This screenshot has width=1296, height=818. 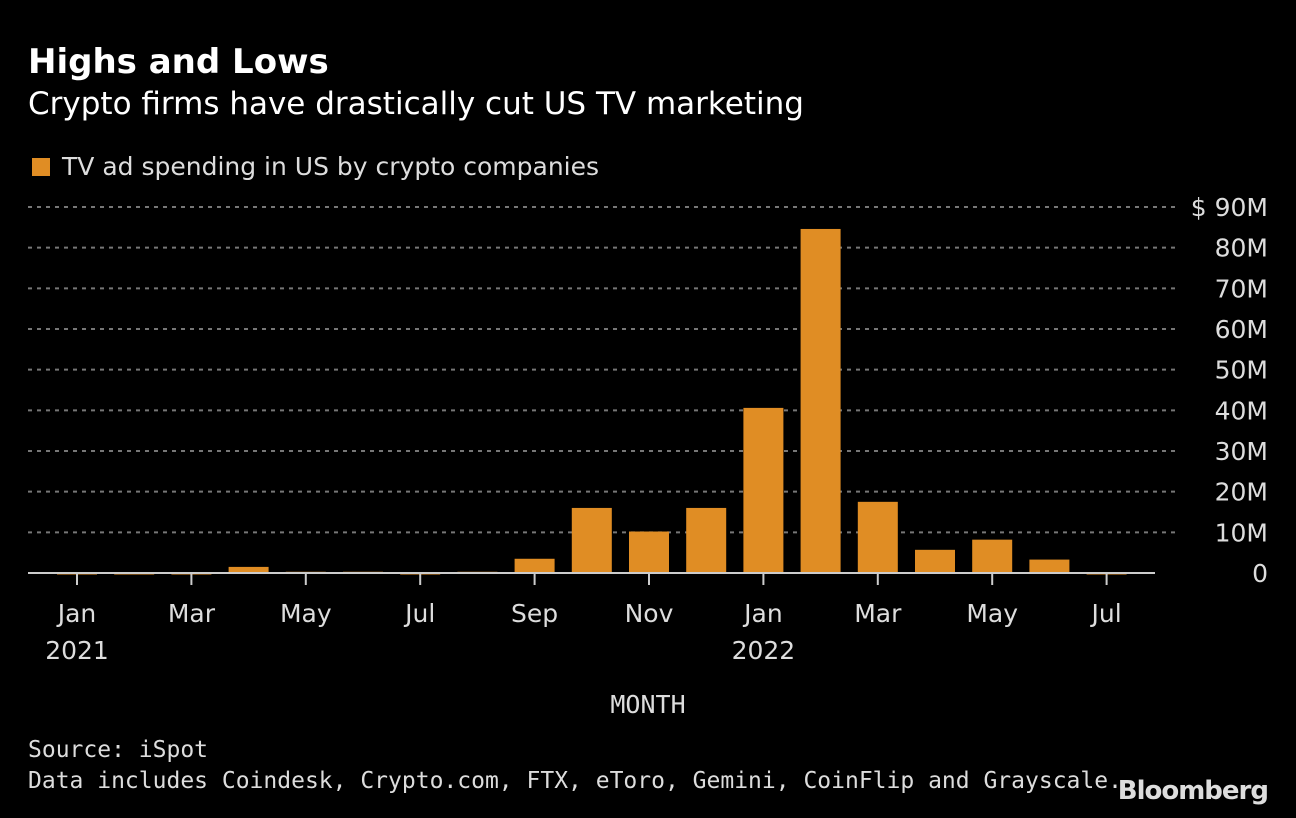 What do you see at coordinates (1193, 791) in the screenshot?
I see `bloomberg-logo: Bloomberg` at bounding box center [1193, 791].